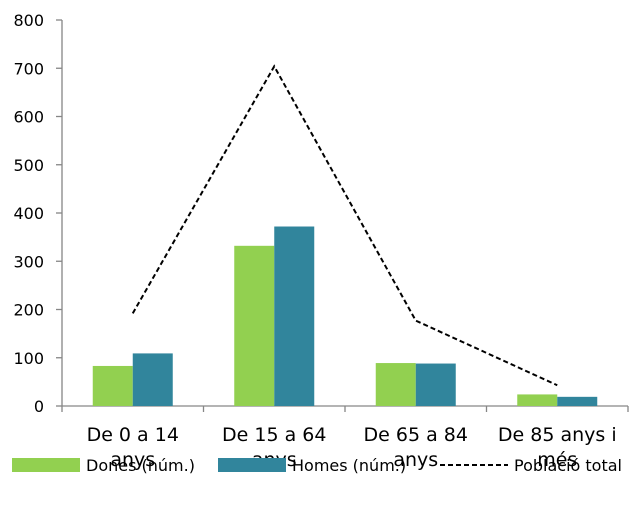 The height and width of the screenshot is (506, 643). What do you see at coordinates (39, 406) in the screenshot?
I see `y-tick-label: 0` at bounding box center [39, 406].